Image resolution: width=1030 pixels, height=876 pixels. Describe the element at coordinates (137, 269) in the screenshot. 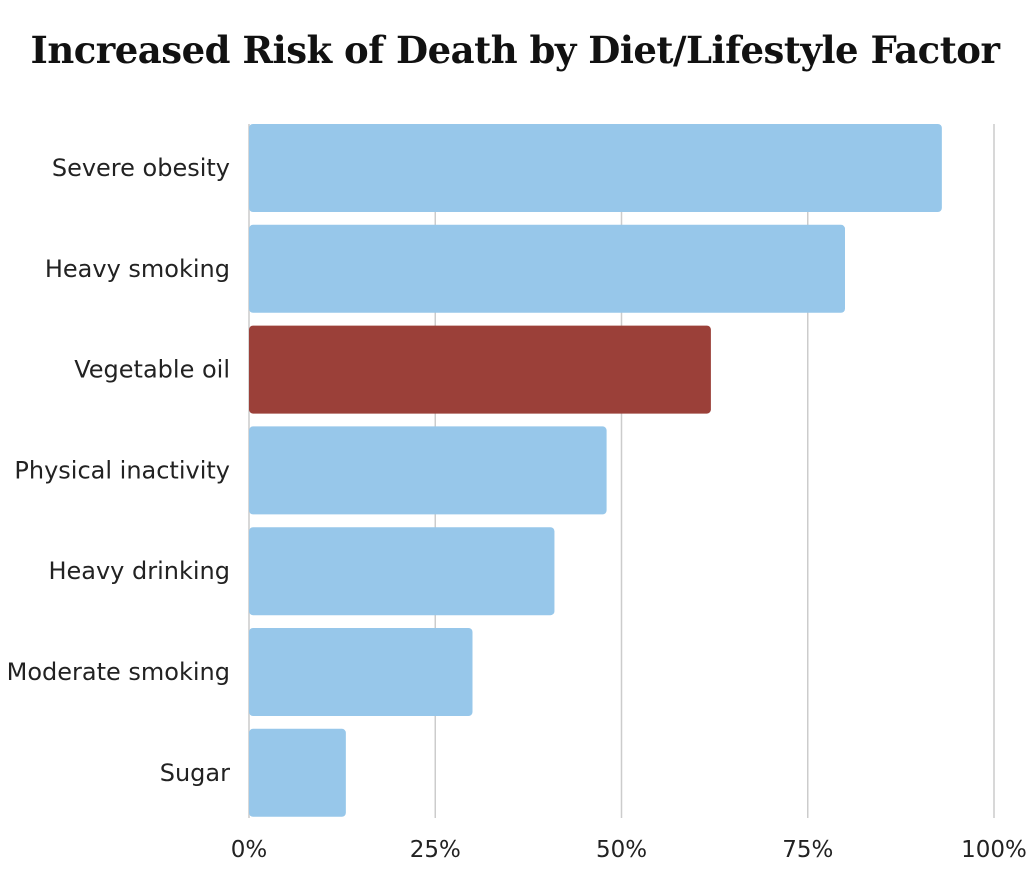

I see `category-label: Heavy smoking` at that location.